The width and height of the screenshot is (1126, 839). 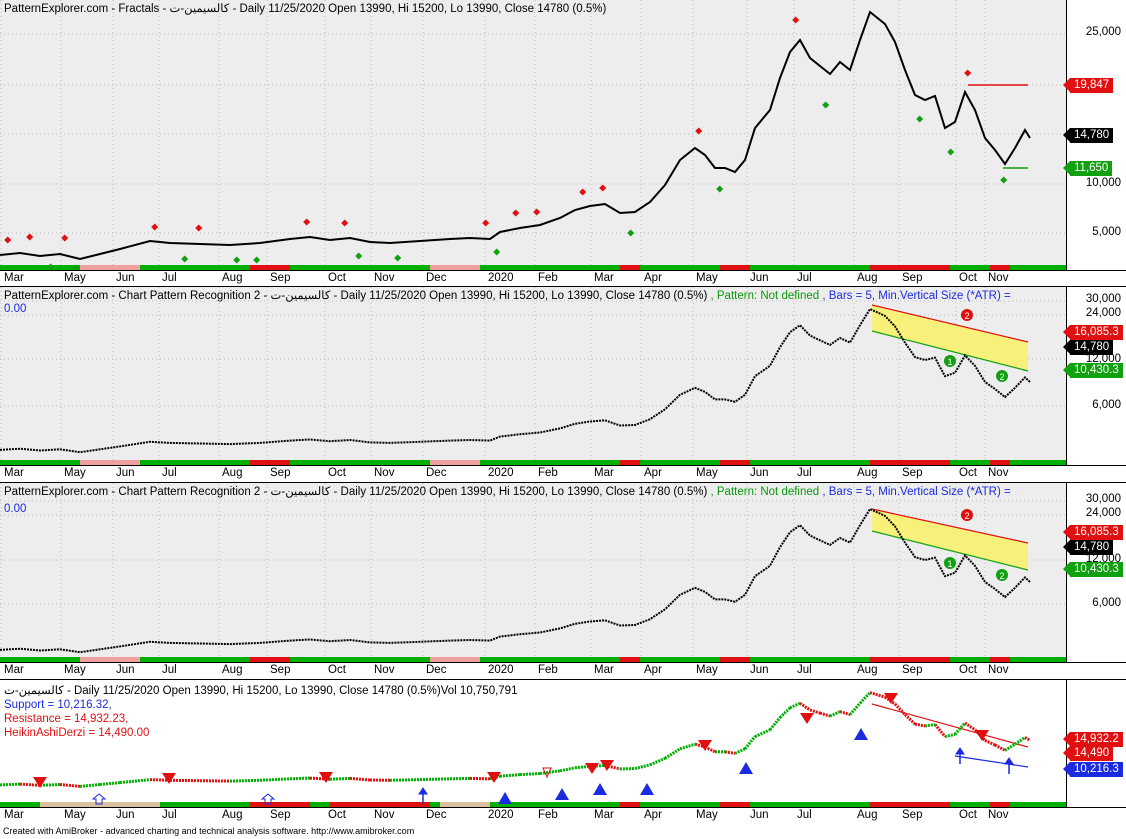 What do you see at coordinates (1103, 32) in the screenshot?
I see `y-tick-label: 25,000` at bounding box center [1103, 32].